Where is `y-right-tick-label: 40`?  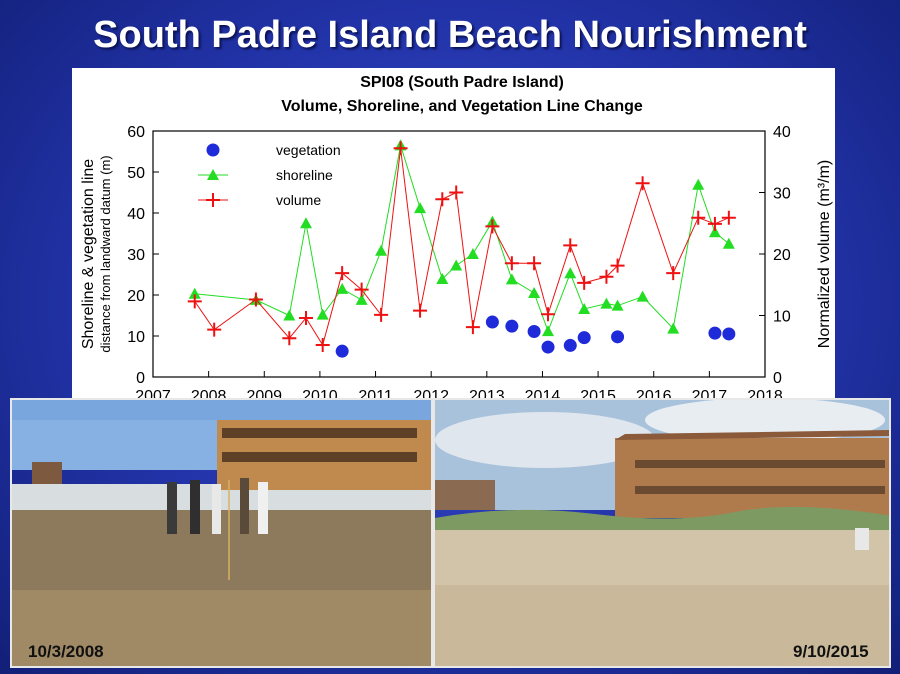
y-right-tick-label: 40 is located at coordinates (782, 132).